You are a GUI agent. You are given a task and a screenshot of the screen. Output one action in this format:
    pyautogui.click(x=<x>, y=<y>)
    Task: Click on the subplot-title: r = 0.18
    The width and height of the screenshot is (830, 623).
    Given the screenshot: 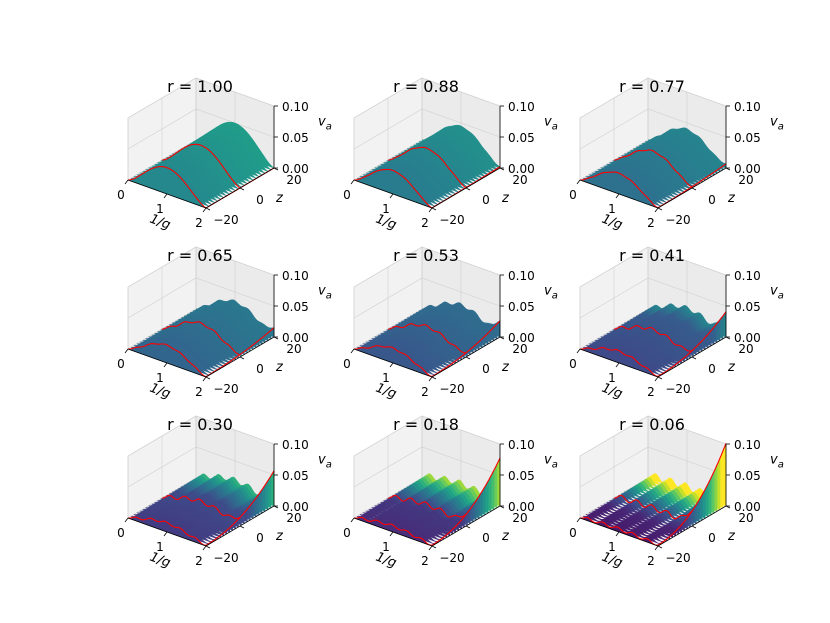 What is the action you would take?
    pyautogui.click(x=426, y=424)
    